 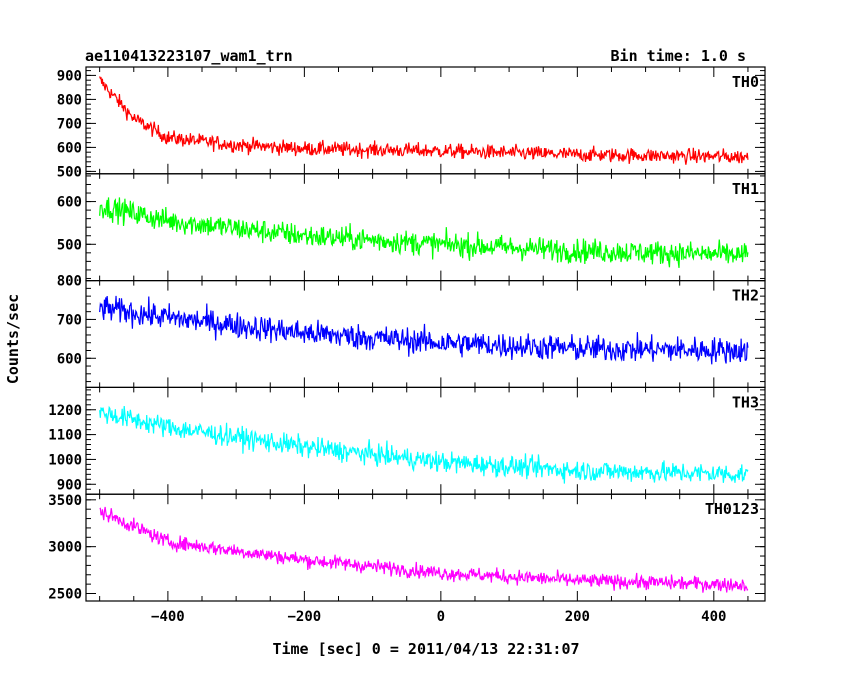 What do you see at coordinates (305, 617) in the screenshot?
I see `x-tick-label: −200` at bounding box center [305, 617].